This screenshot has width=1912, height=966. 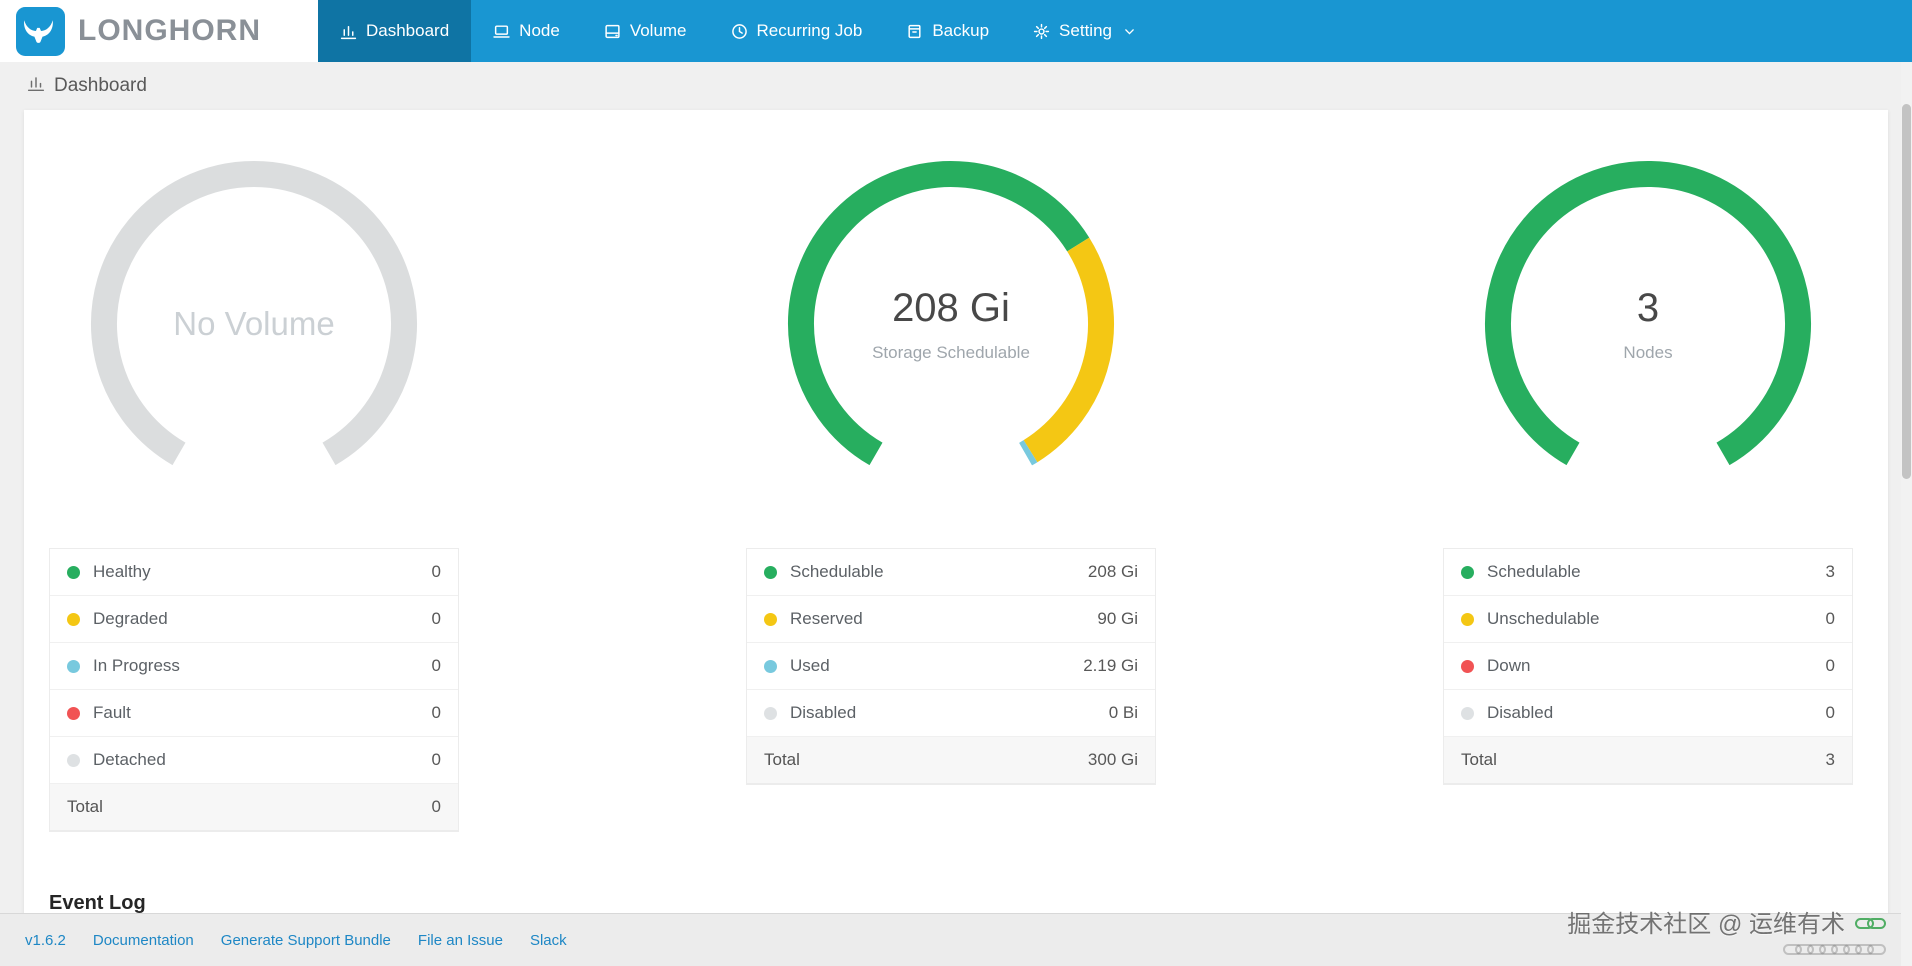 What do you see at coordinates (658, 30) in the screenshot?
I see `nav-label: Volume` at bounding box center [658, 30].